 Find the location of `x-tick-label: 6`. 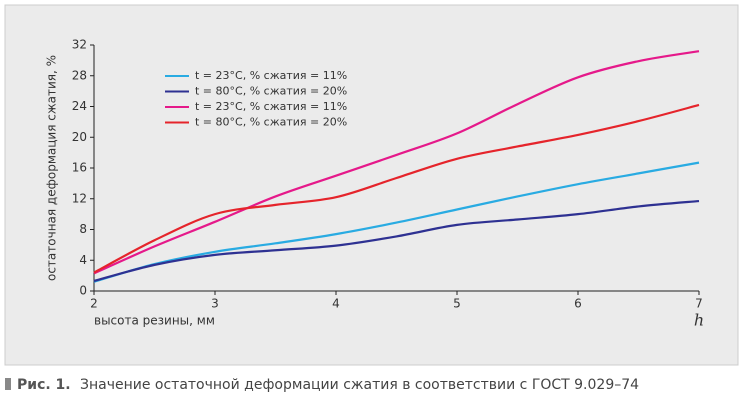

x-tick-label: 6 is located at coordinates (578, 304).